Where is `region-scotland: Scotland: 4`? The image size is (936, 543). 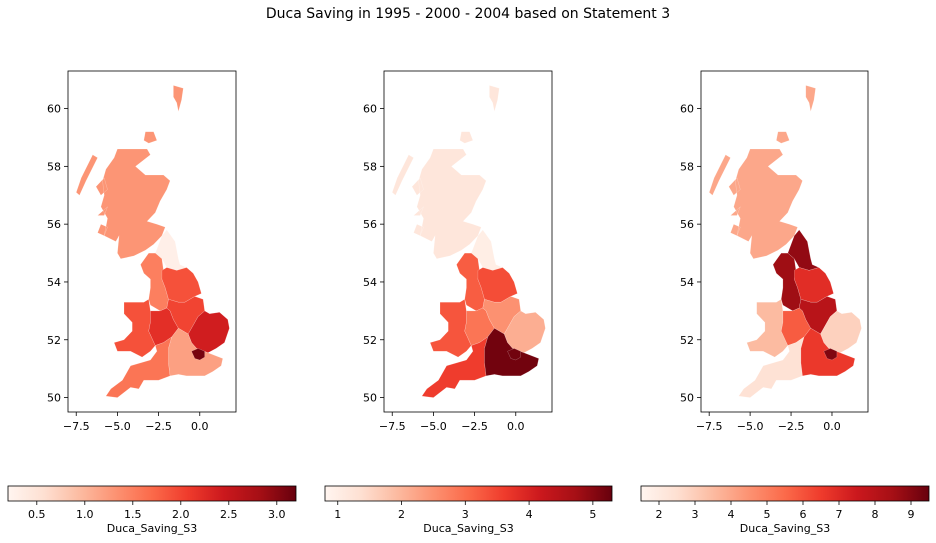
region-scotland: Scotland: 4 is located at coordinates (762, 172).